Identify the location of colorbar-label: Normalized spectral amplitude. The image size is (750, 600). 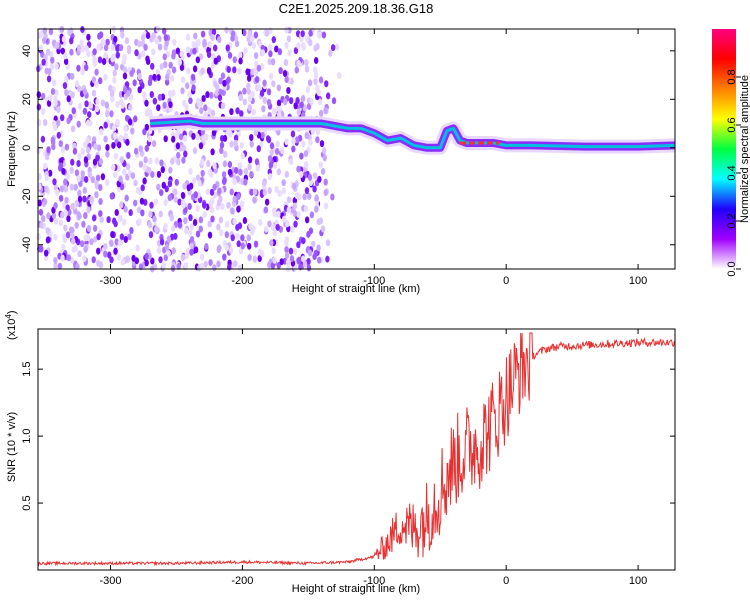
(744, 149).